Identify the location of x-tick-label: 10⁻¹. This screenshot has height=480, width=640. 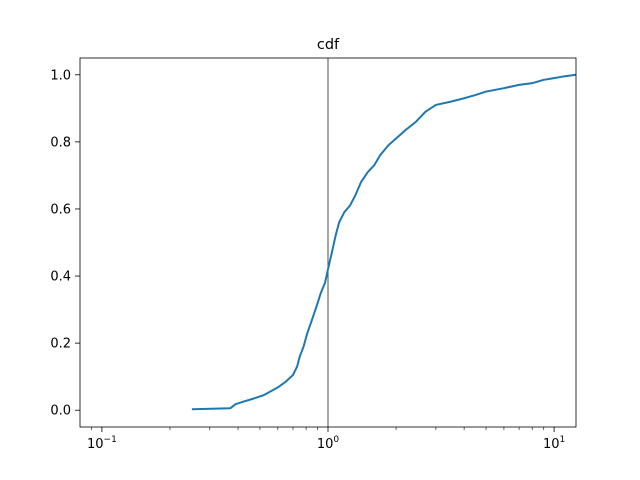
(102, 443).